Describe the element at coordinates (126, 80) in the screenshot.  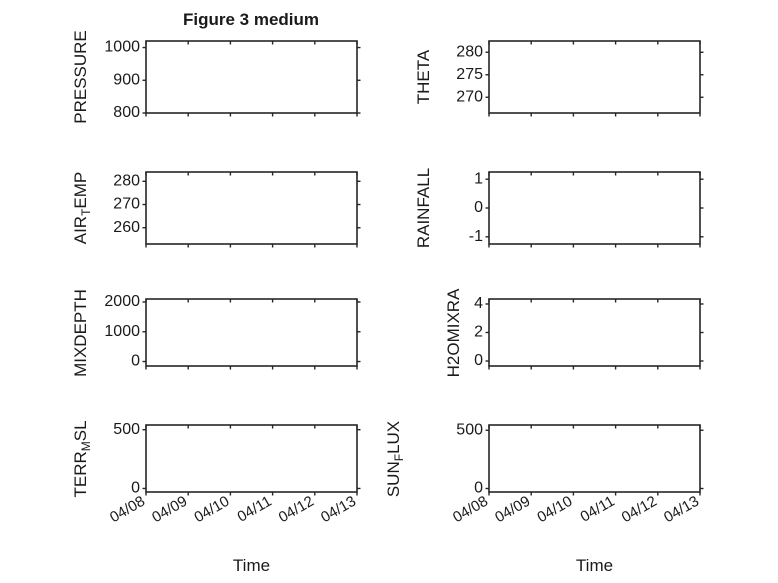
I see `y-tick-label: 900` at that location.